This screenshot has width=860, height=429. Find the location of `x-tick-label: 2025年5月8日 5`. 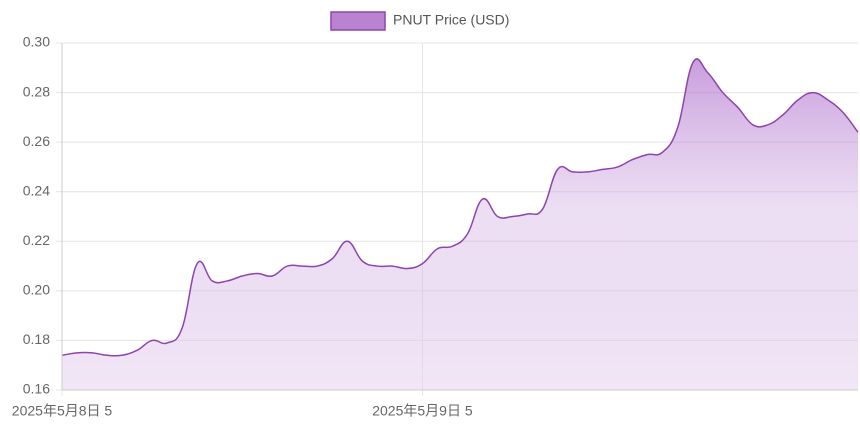

x-tick-label: 2025年5月8日 5 is located at coordinates (62, 411).